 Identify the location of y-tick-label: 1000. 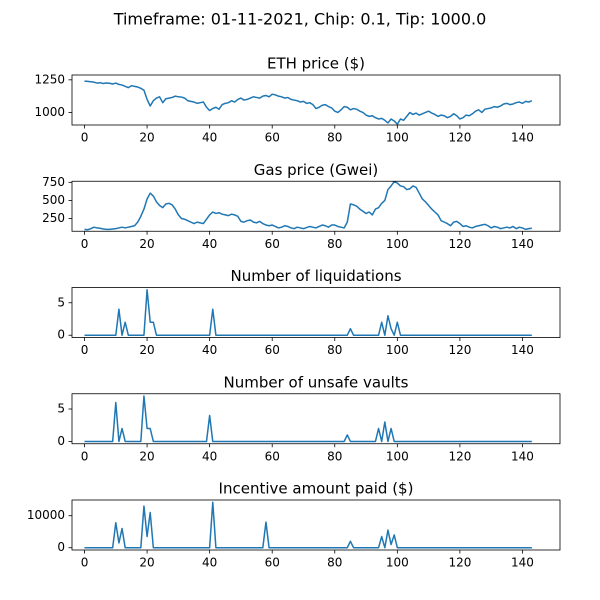
(49, 112).